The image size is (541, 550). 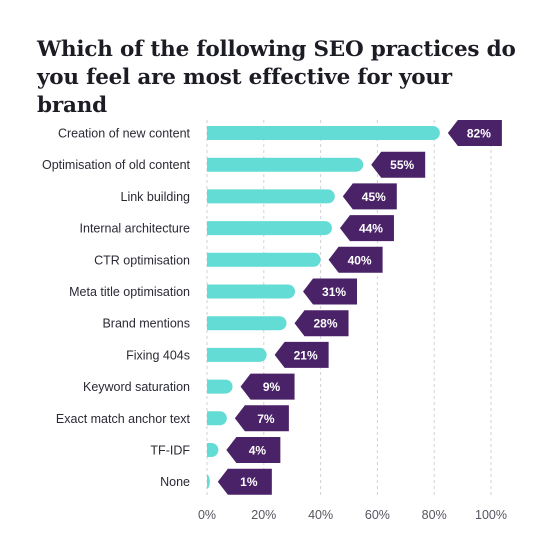 What do you see at coordinates (263, 515) in the screenshot?
I see `x-tick-label: 20%` at bounding box center [263, 515].